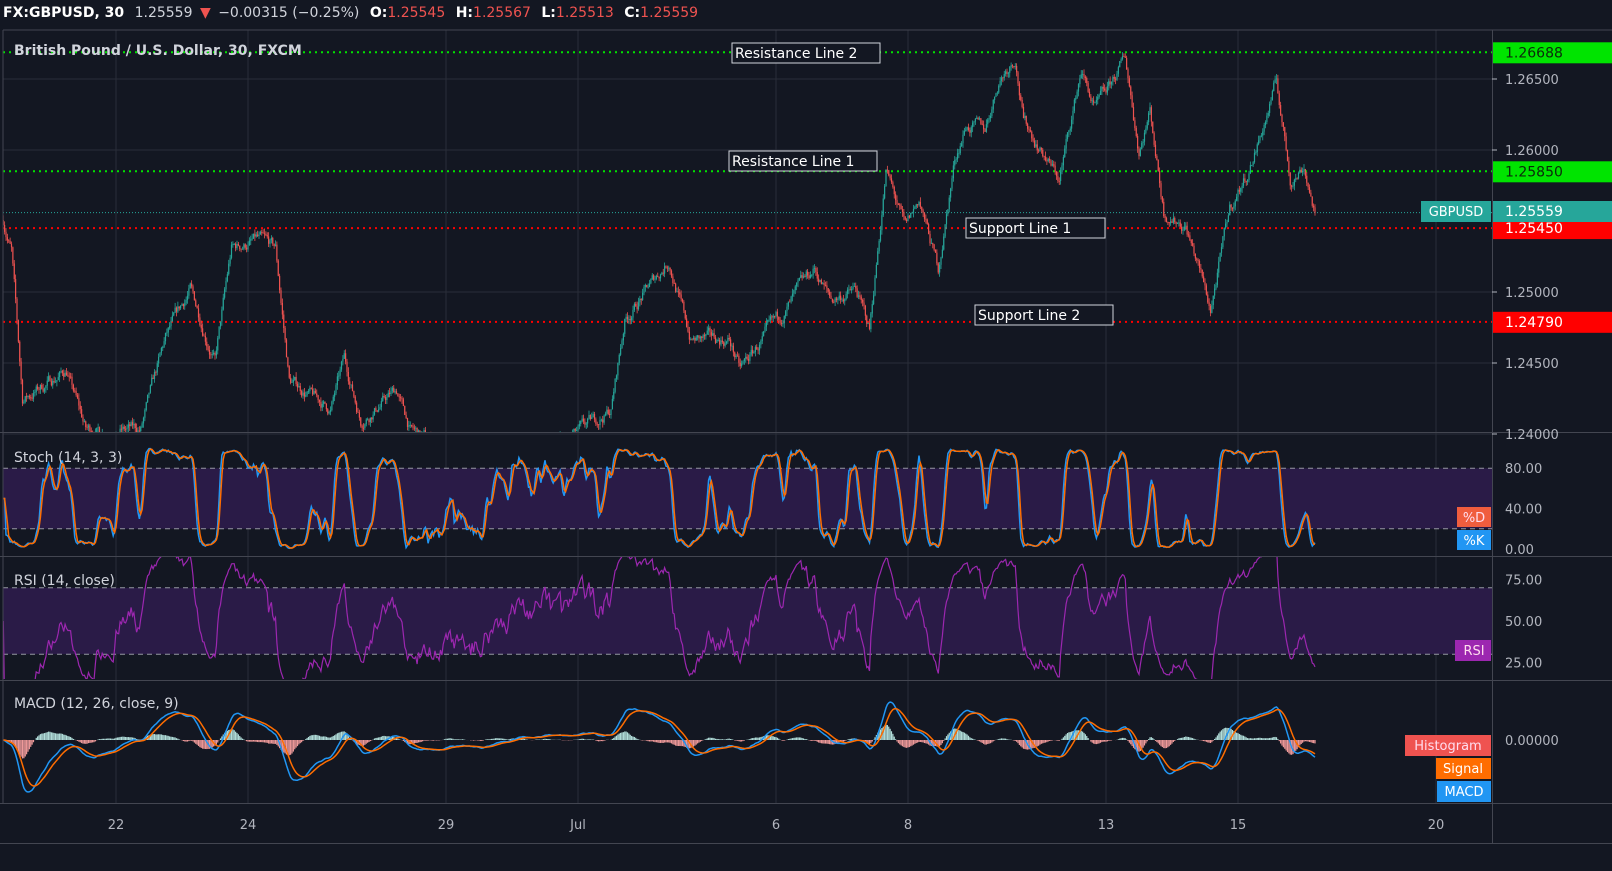 The height and width of the screenshot is (871, 1612). What do you see at coordinates (632, 13) in the screenshot?
I see `close-label: C:` at bounding box center [632, 13].